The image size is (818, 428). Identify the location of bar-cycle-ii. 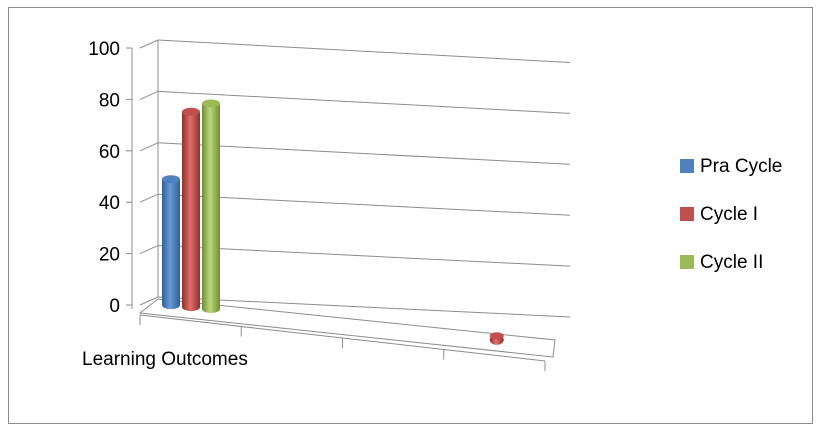
(211, 206).